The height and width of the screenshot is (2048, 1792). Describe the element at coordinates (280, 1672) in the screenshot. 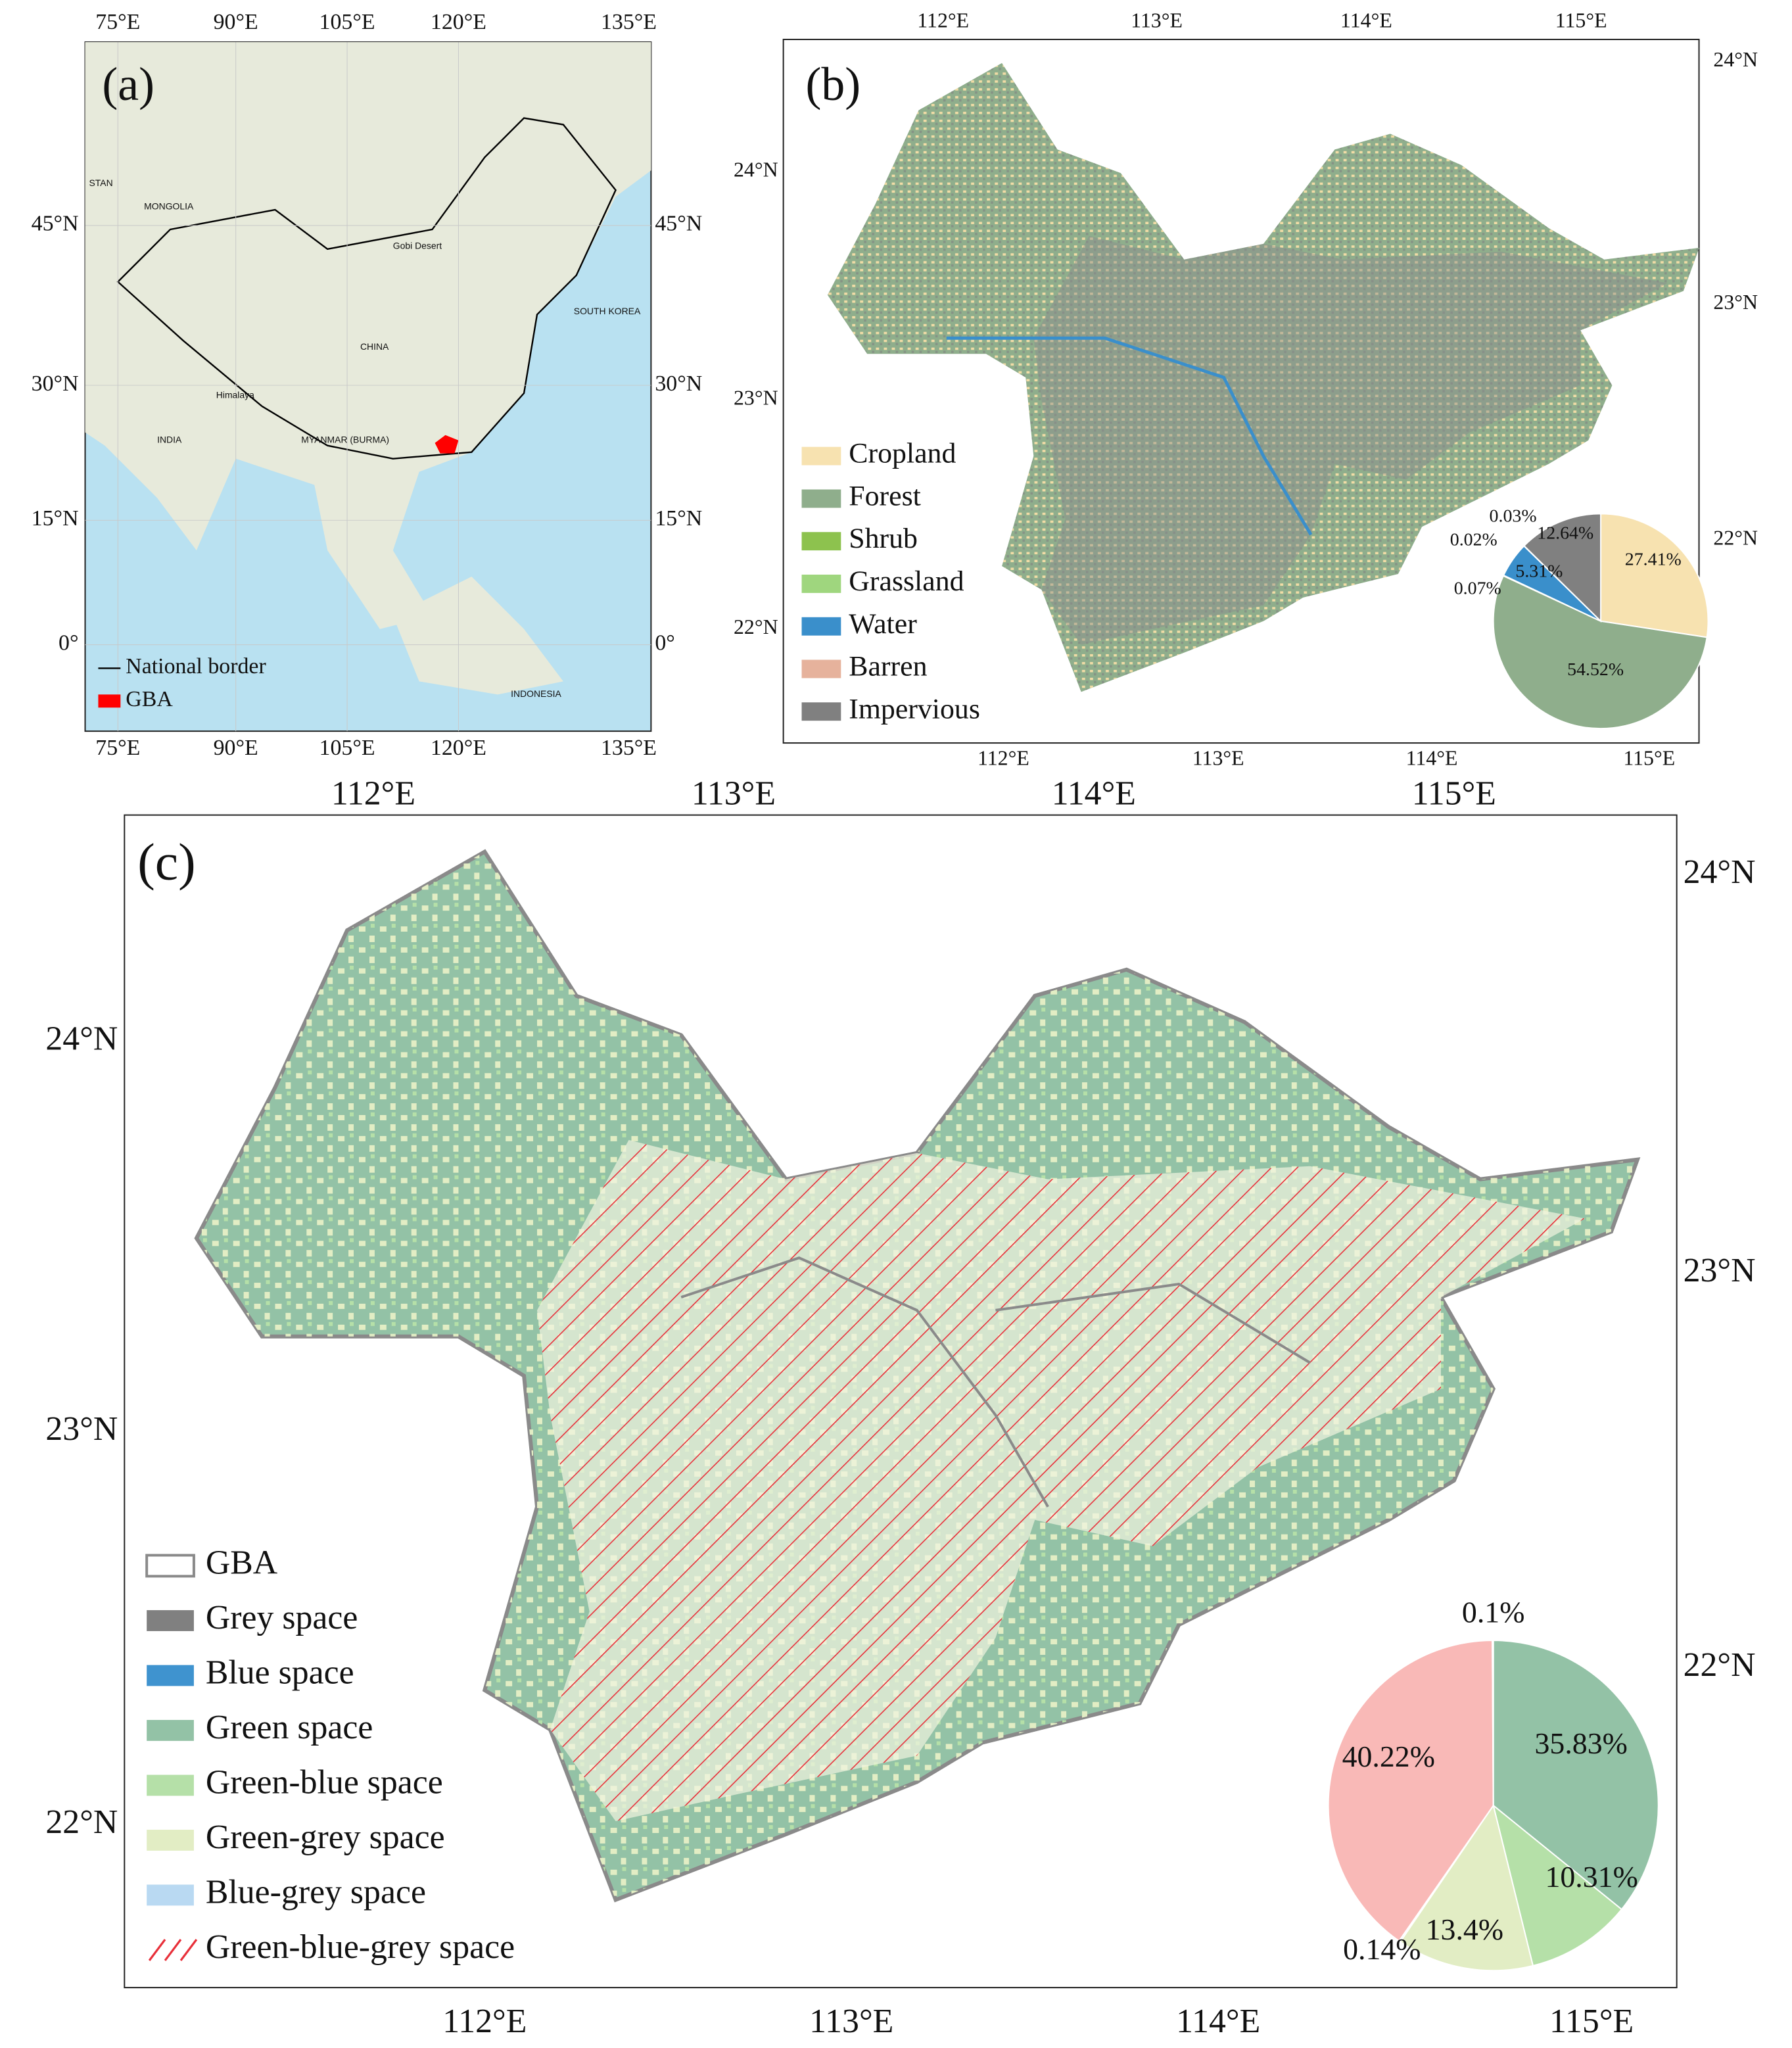

I see `legend-label: Blue space` at that location.